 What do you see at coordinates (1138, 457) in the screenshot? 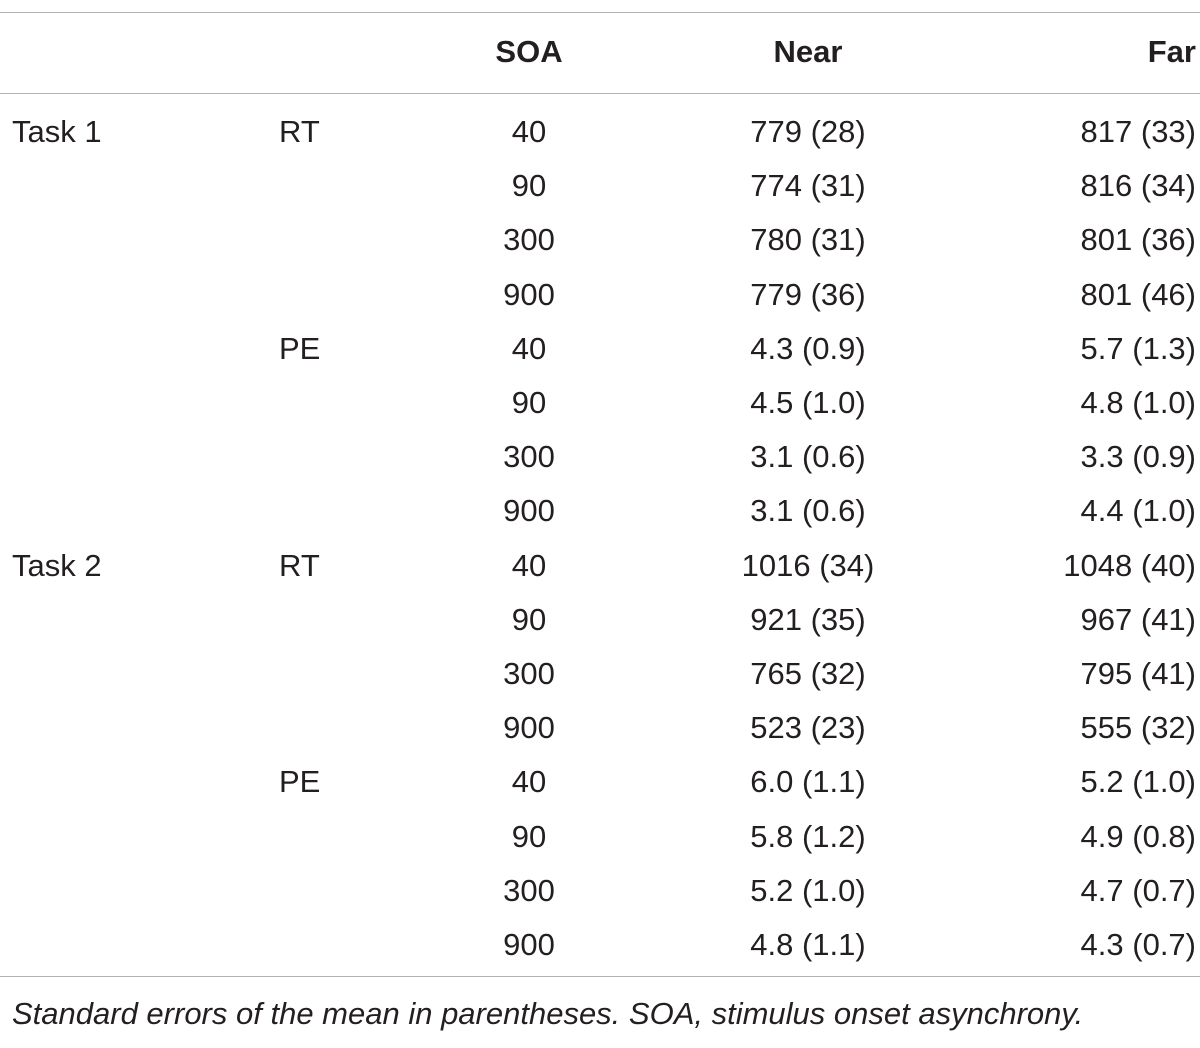
I see `cell-far: 3.3 (0.9)` at bounding box center [1138, 457].